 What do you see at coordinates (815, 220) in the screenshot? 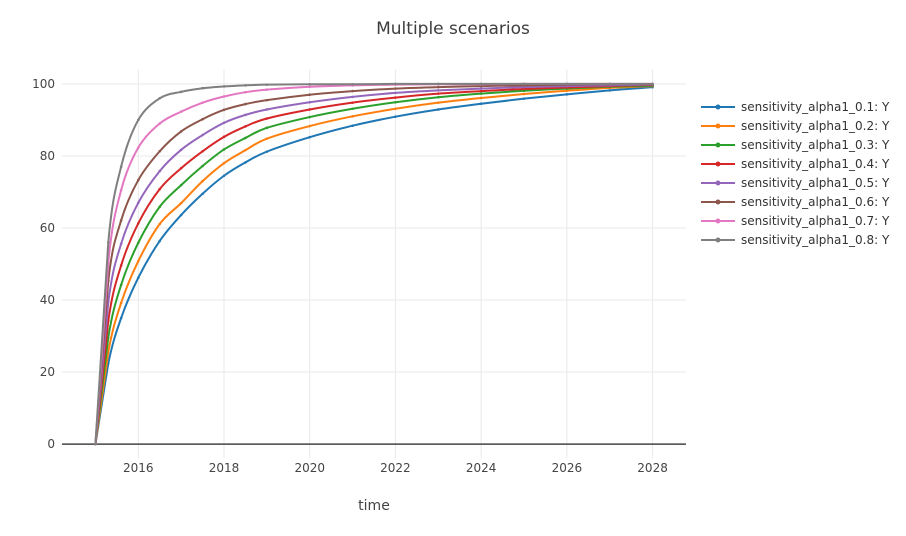
I see `legend-label: sensitivity_alpha1_0.7: Y` at bounding box center [815, 220].